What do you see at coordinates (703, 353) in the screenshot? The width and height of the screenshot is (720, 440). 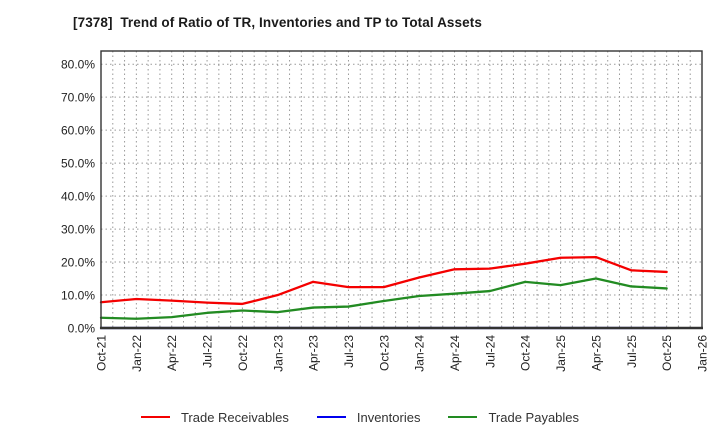 I see `svg-text: Jan-26` at bounding box center [703, 353].